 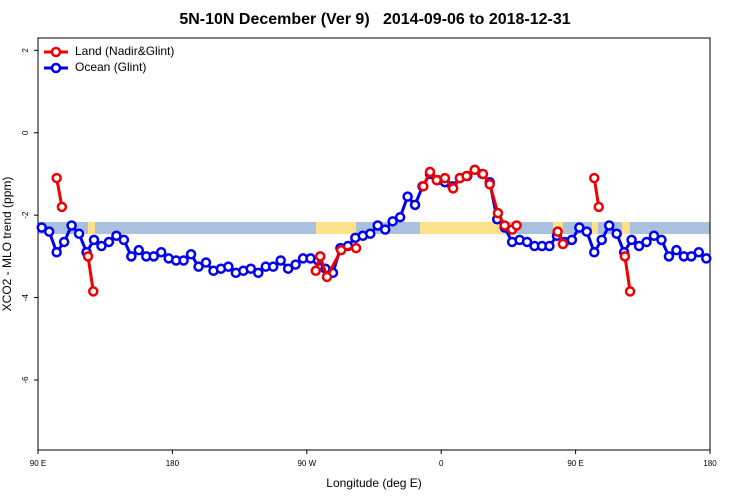 What do you see at coordinates (441, 463) in the screenshot?
I see `x-tick-label: 0` at bounding box center [441, 463].